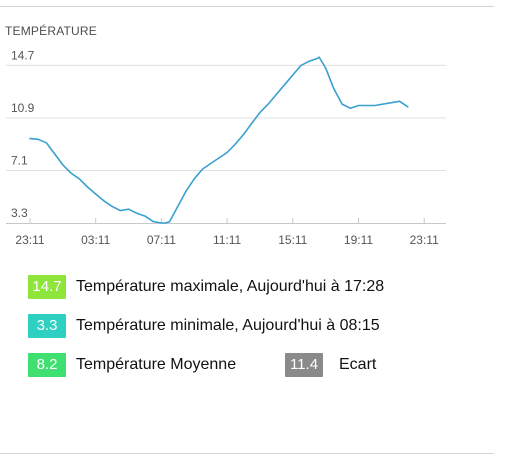  What do you see at coordinates (19, 213) in the screenshot?
I see `y-tick-label: 3.3` at bounding box center [19, 213].